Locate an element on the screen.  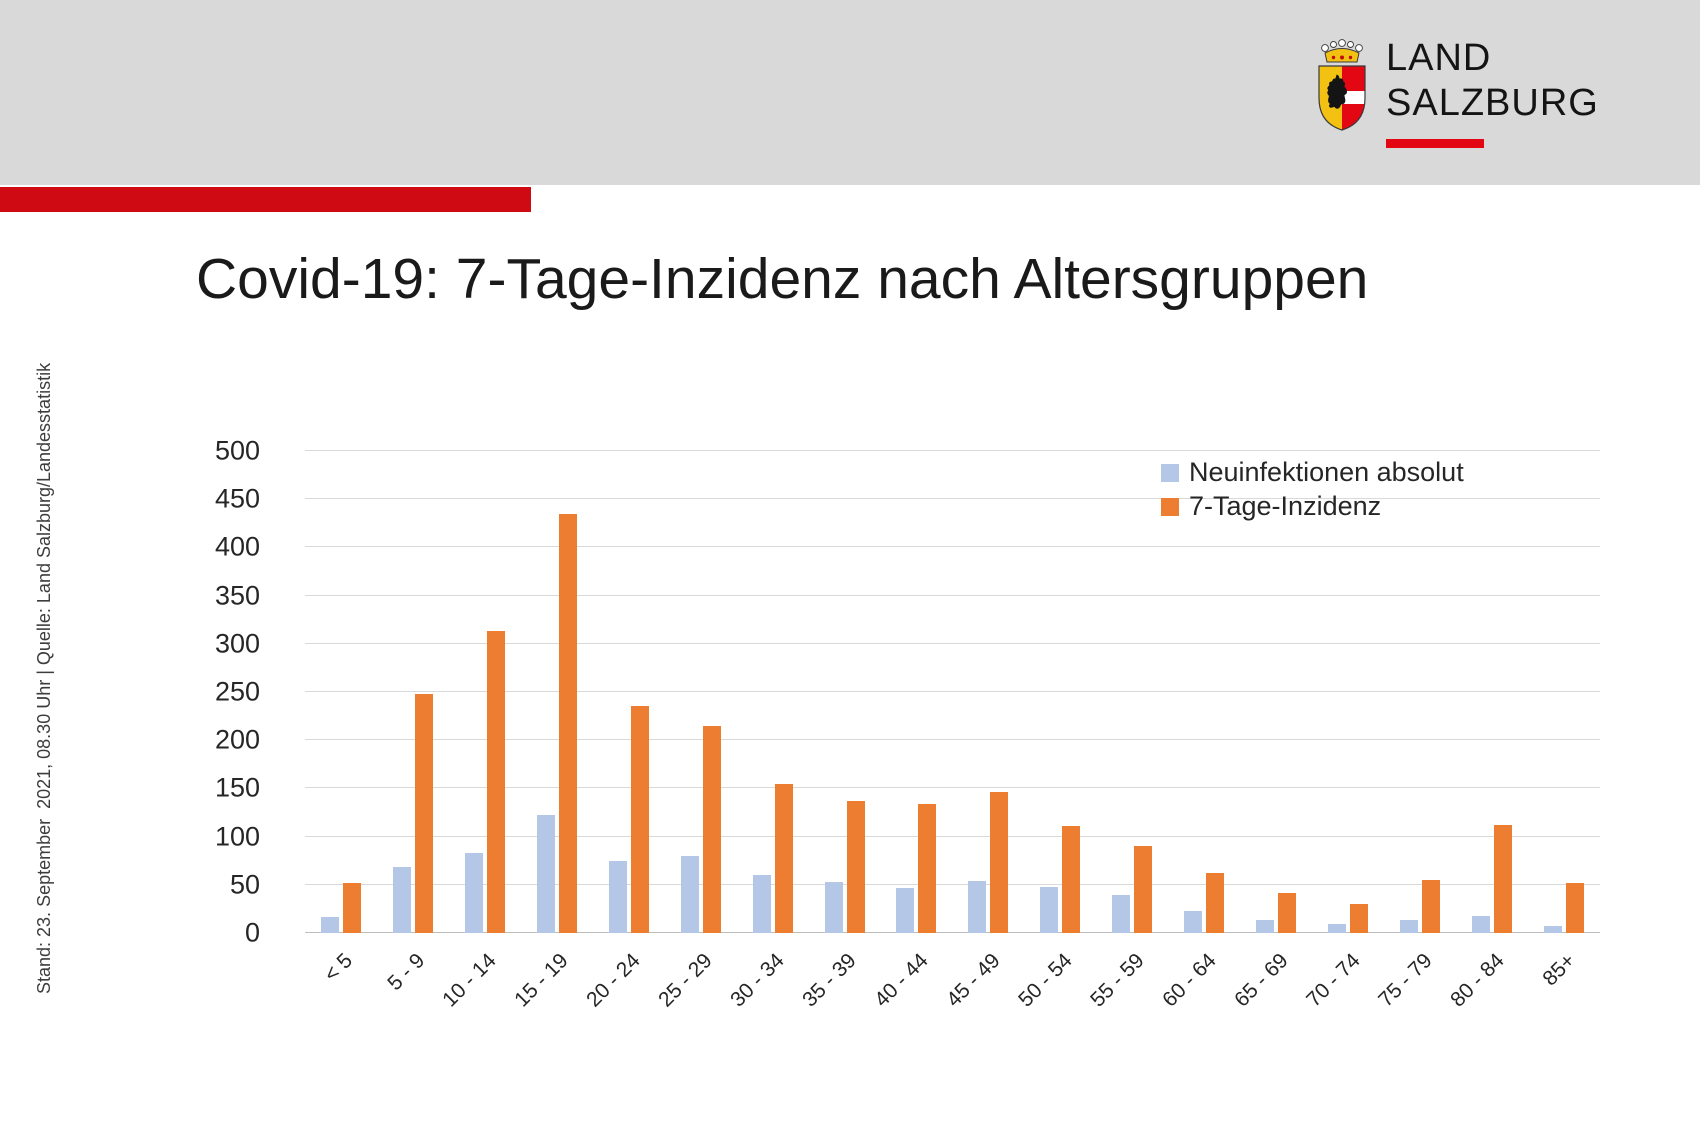
xcell-85+: 85+ is located at coordinates (1564, 983).